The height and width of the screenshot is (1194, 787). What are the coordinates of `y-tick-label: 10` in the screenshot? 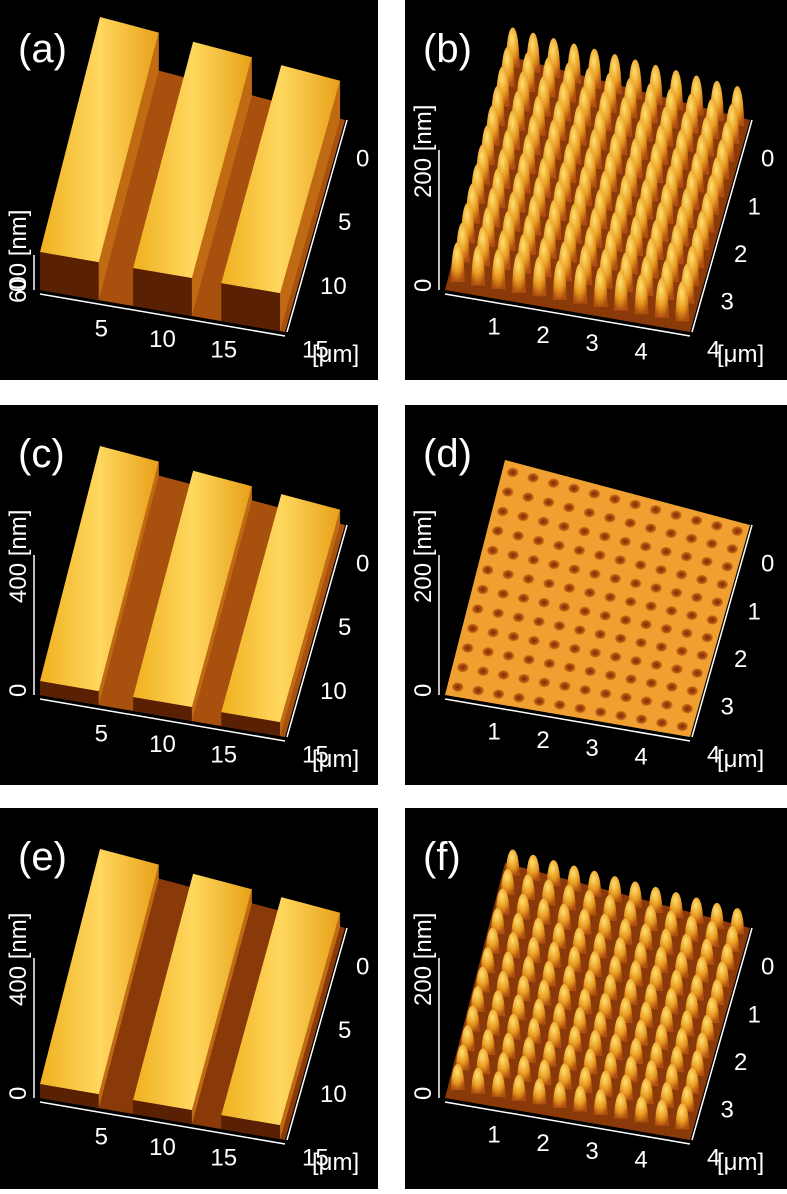 It's located at (333, 286).